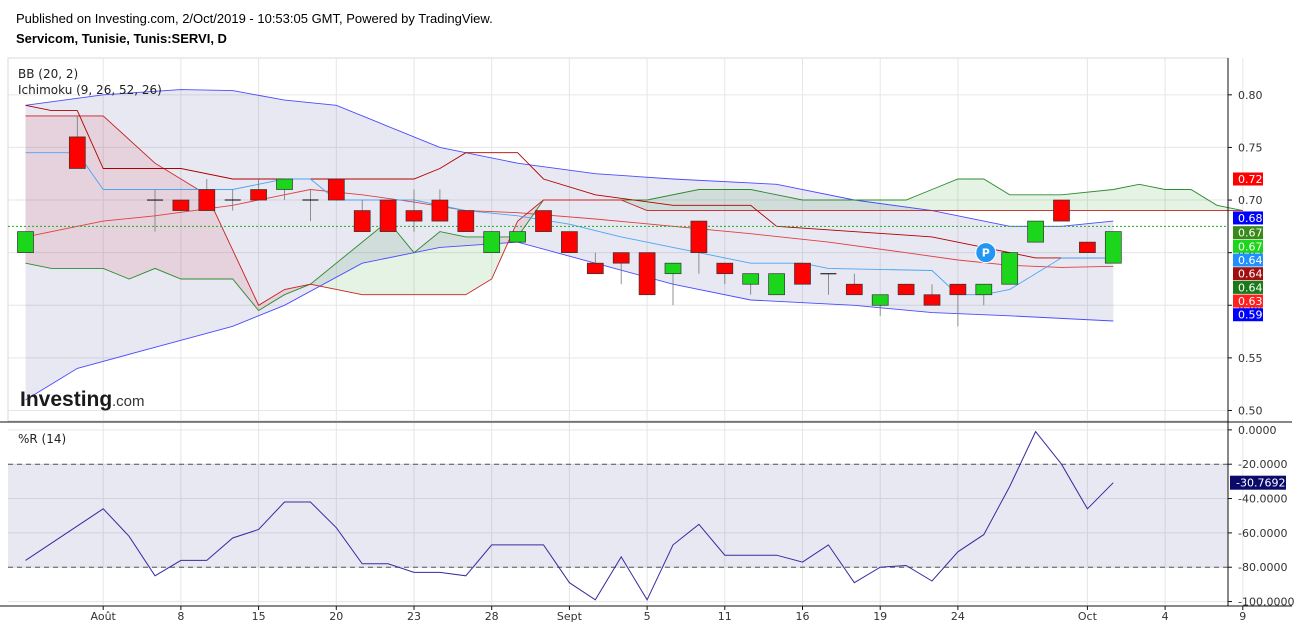  I want to click on price-label-text: 0.63, so click(1250, 301).